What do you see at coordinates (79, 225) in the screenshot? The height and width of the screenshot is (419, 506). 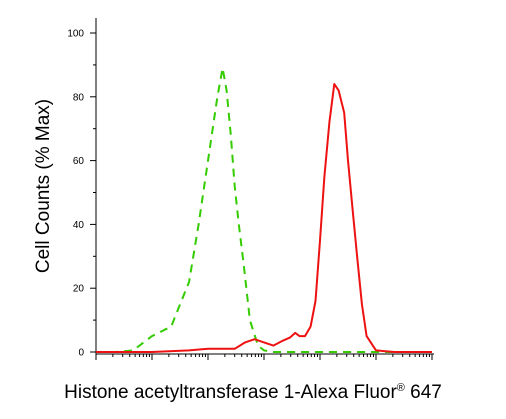 I see `y-tick-label: 40` at bounding box center [79, 225].